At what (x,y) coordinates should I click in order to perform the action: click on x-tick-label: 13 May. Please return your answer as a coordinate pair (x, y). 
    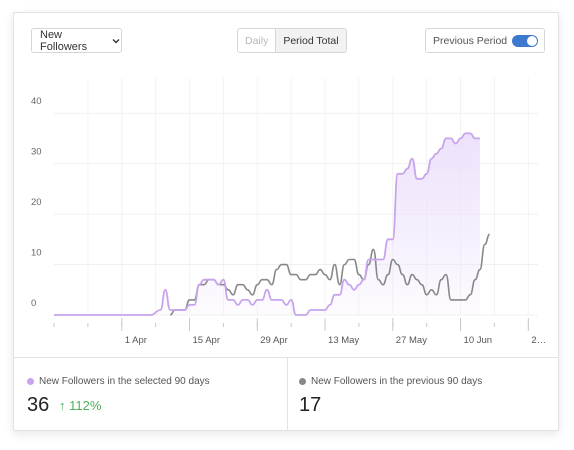
    Looking at the image, I should click on (343, 340).